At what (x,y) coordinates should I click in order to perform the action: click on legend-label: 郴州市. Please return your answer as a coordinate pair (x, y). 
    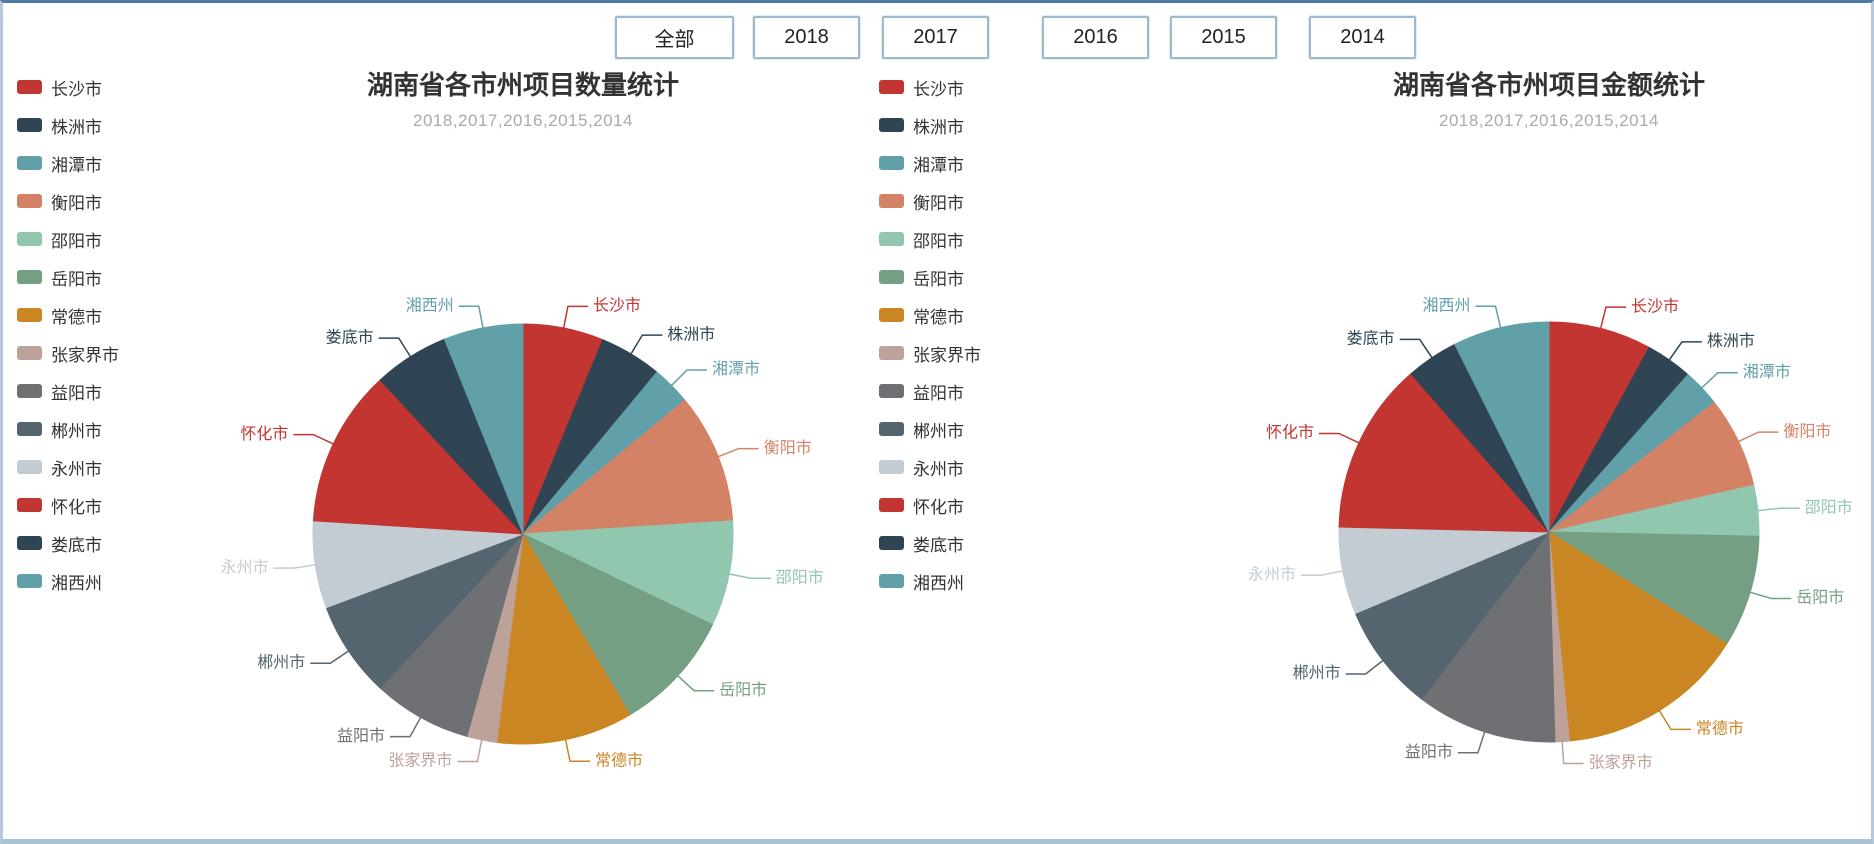
    Looking at the image, I should click on (938, 431).